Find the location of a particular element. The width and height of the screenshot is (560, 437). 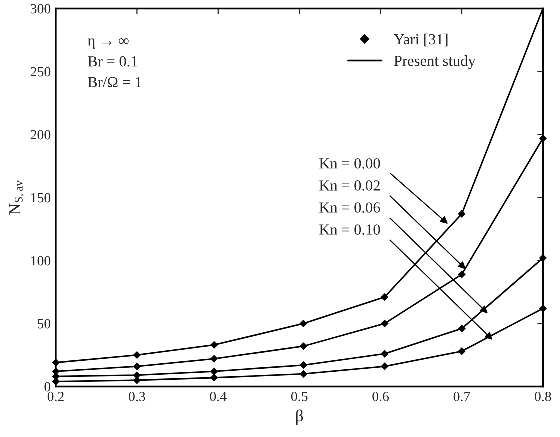

y-tick-label: 0 is located at coordinates (47, 387).